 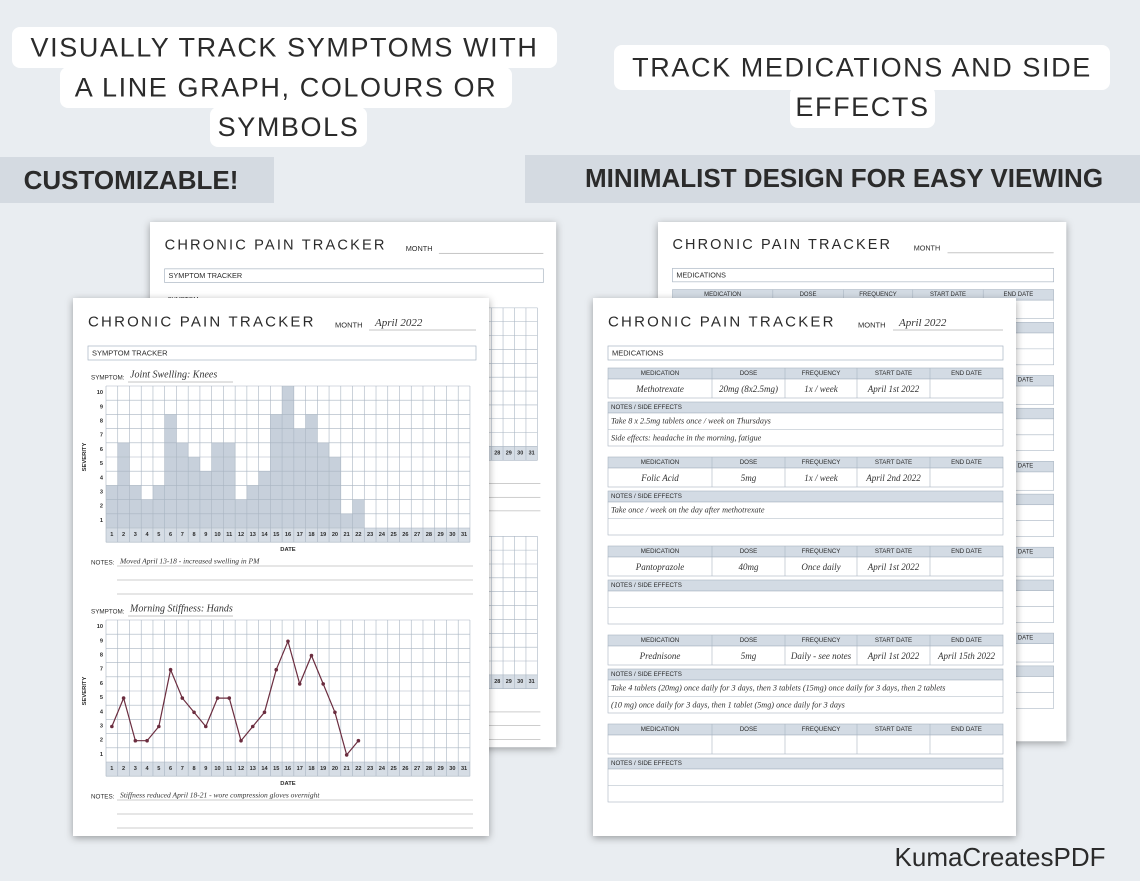 What do you see at coordinates (288, 769) in the screenshot?
I see `day-row` at bounding box center [288, 769].